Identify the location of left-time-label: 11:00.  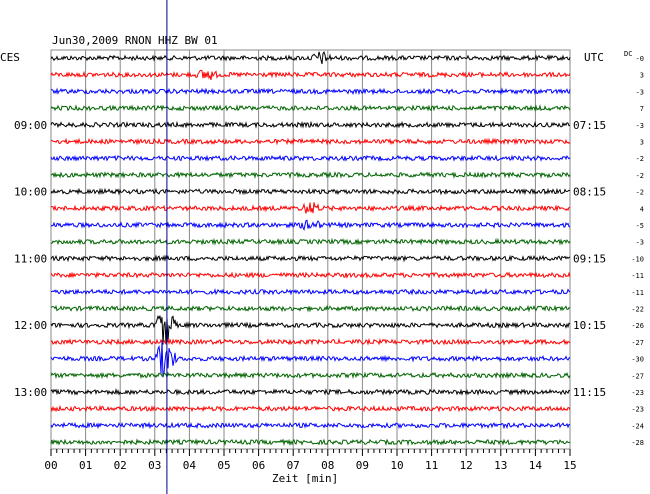
(30, 258).